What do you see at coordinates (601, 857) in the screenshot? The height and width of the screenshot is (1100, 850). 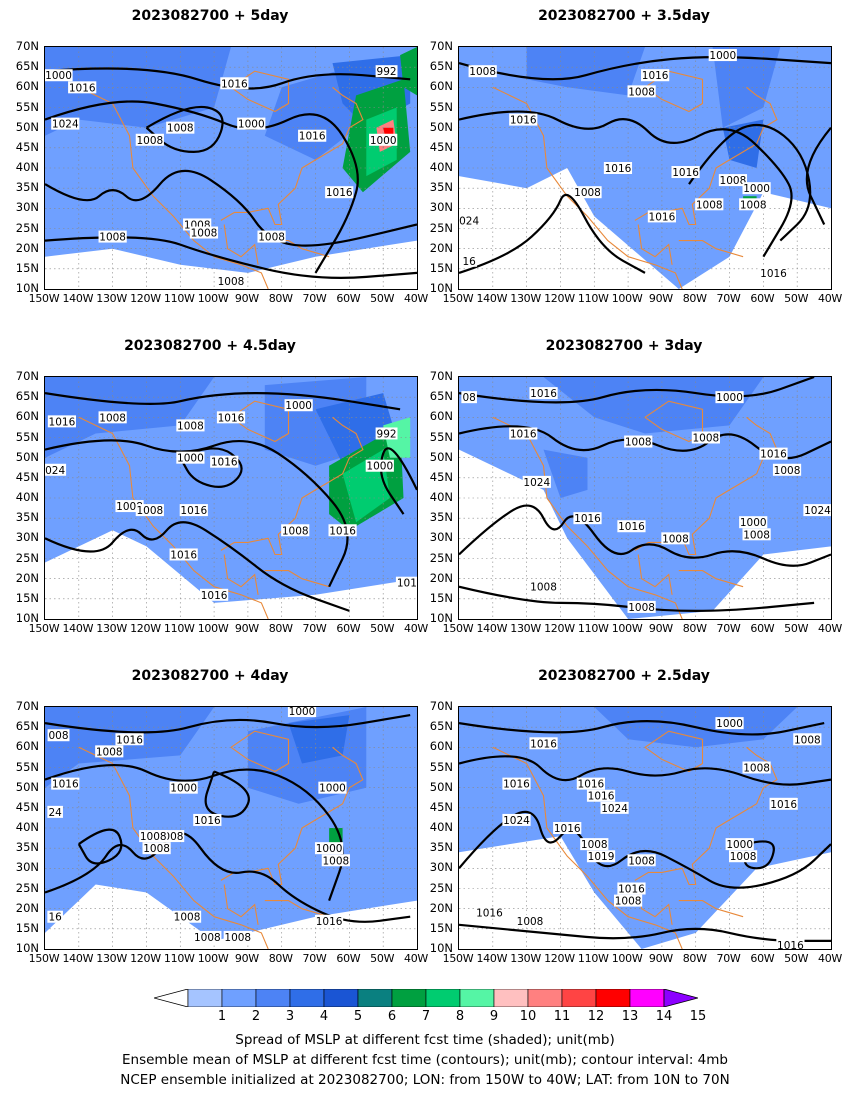 I see `contour-label: 1019` at bounding box center [601, 857].